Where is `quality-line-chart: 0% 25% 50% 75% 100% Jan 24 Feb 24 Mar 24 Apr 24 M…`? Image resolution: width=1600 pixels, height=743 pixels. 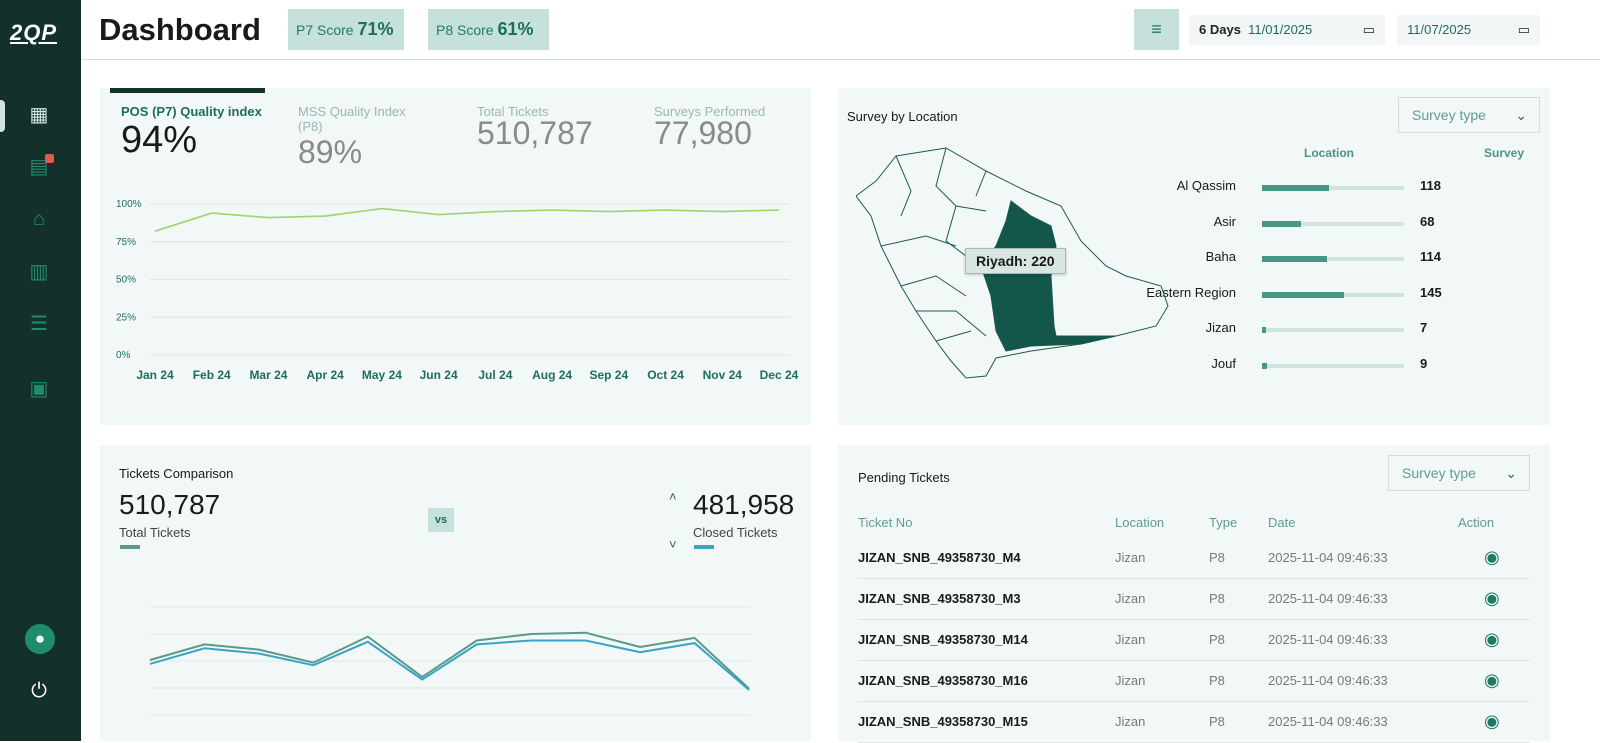 quality-line-chart: 0% 25% 50% 75% 100% Jan 24 Feb 24 Mar 24 Apr 24 M… is located at coordinates (457, 290).